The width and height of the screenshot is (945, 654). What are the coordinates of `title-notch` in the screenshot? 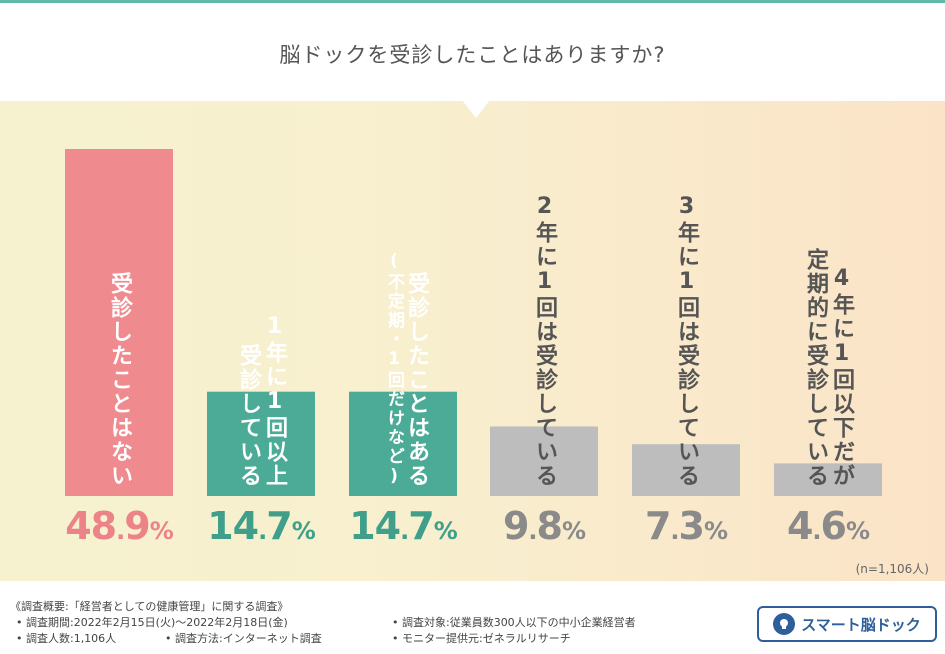 It's located at (476, 109).